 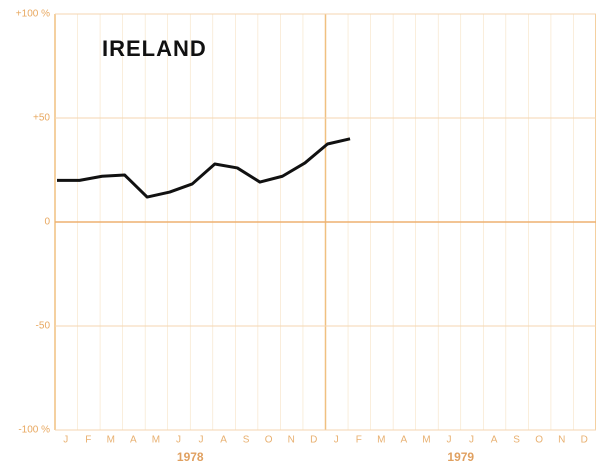 What do you see at coordinates (154, 48) in the screenshot?
I see `chart-title: IRELAND` at bounding box center [154, 48].